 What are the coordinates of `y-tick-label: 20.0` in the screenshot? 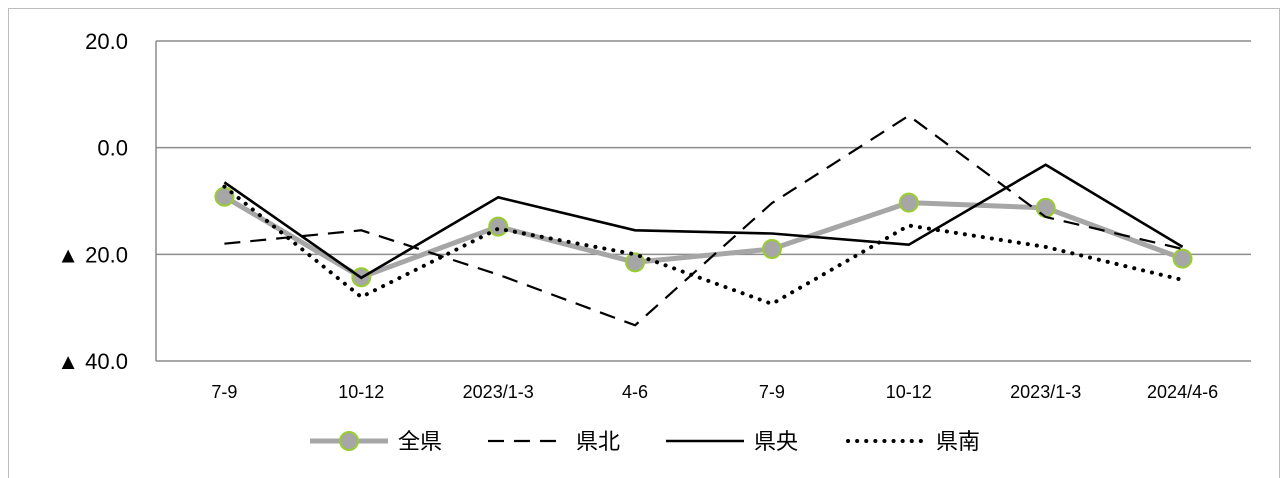 It's located at (106, 41).